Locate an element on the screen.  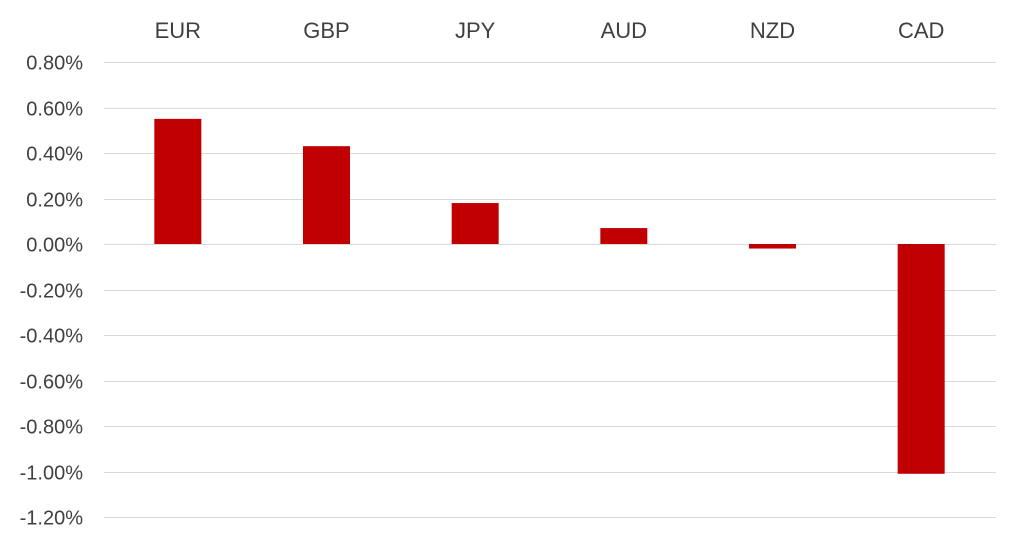
y-tick-label: -1.00% is located at coordinates (52, 474).